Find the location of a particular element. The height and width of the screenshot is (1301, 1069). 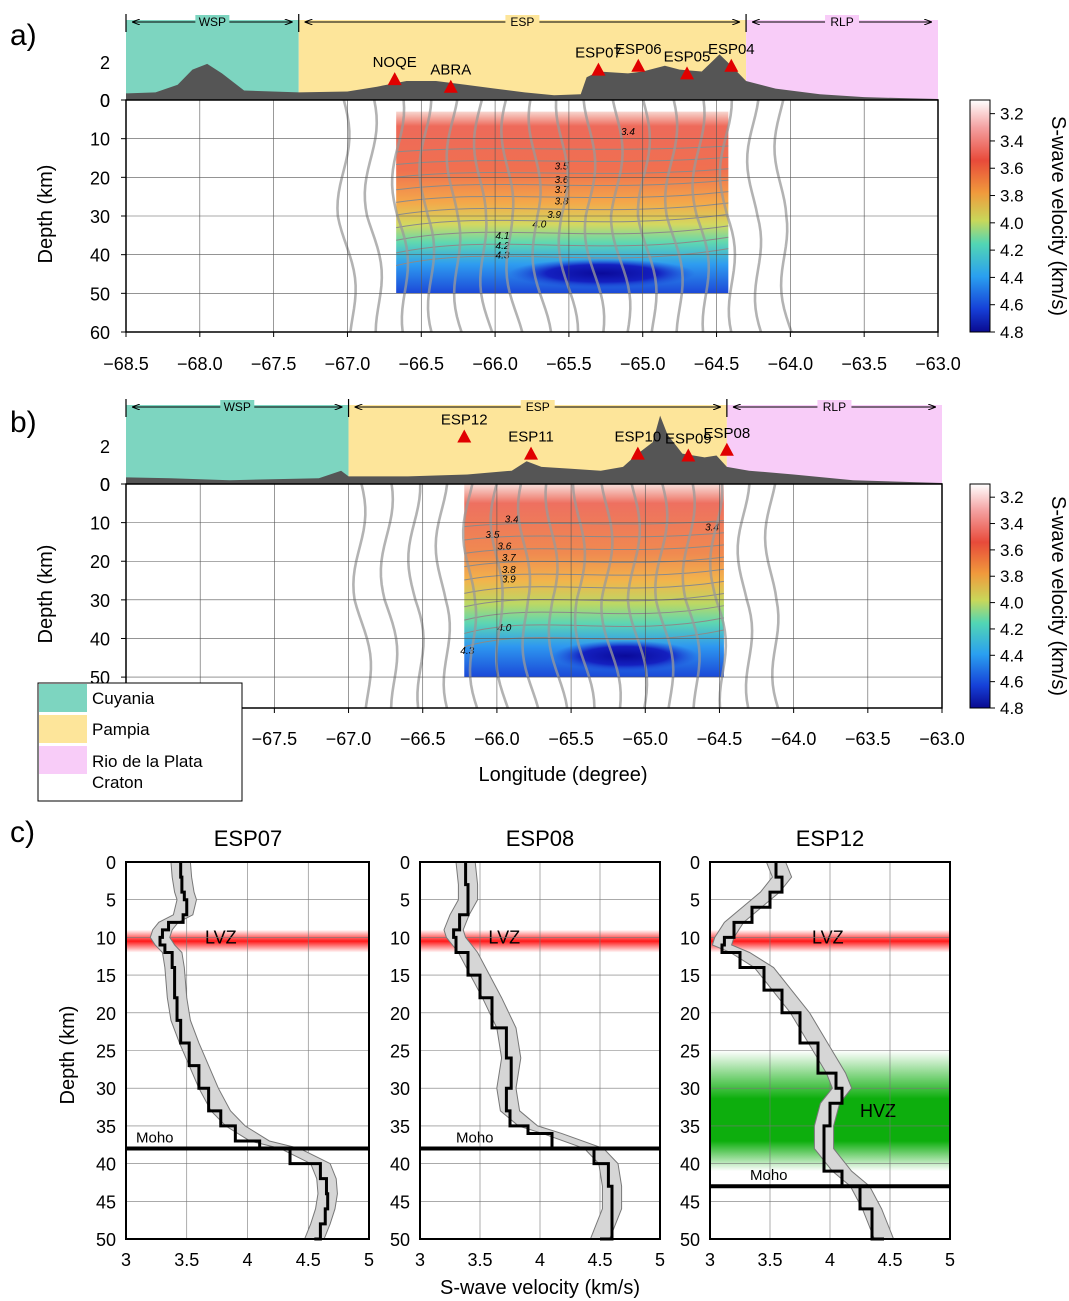

section-label-c: c) is located at coordinates (22, 832).